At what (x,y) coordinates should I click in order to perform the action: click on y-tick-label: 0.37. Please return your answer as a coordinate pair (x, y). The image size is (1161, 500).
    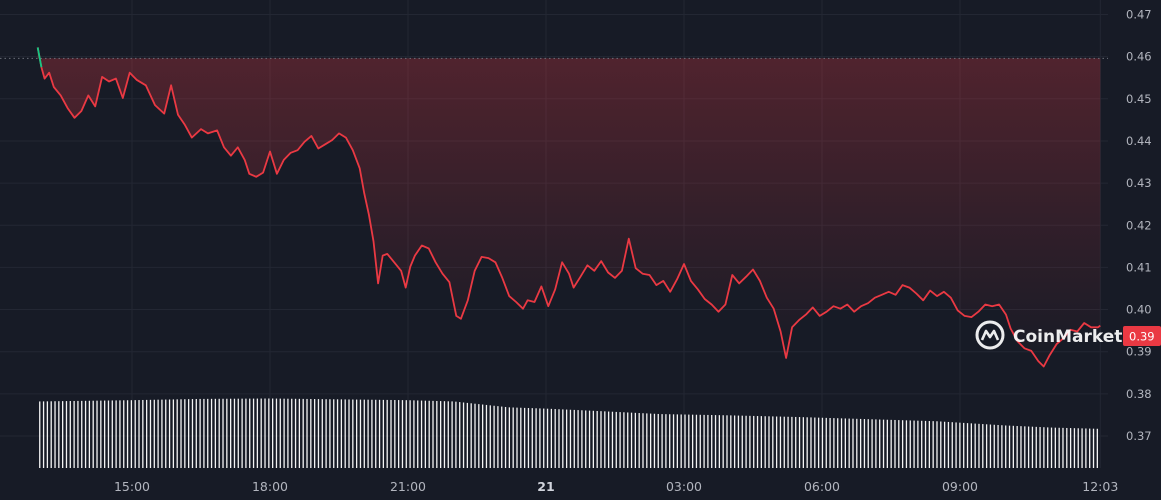
    Looking at the image, I should click on (1139, 436).